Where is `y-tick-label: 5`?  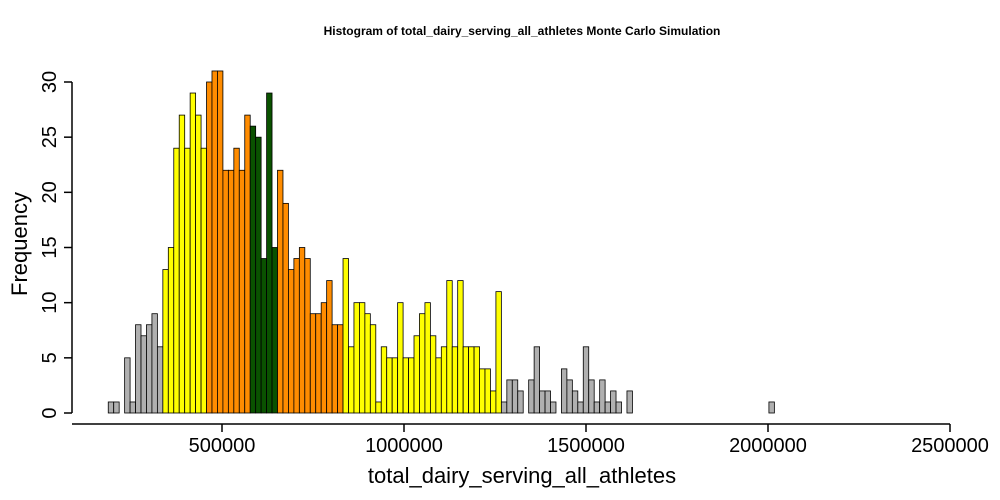
y-tick-label: 5 is located at coordinates (50, 357).